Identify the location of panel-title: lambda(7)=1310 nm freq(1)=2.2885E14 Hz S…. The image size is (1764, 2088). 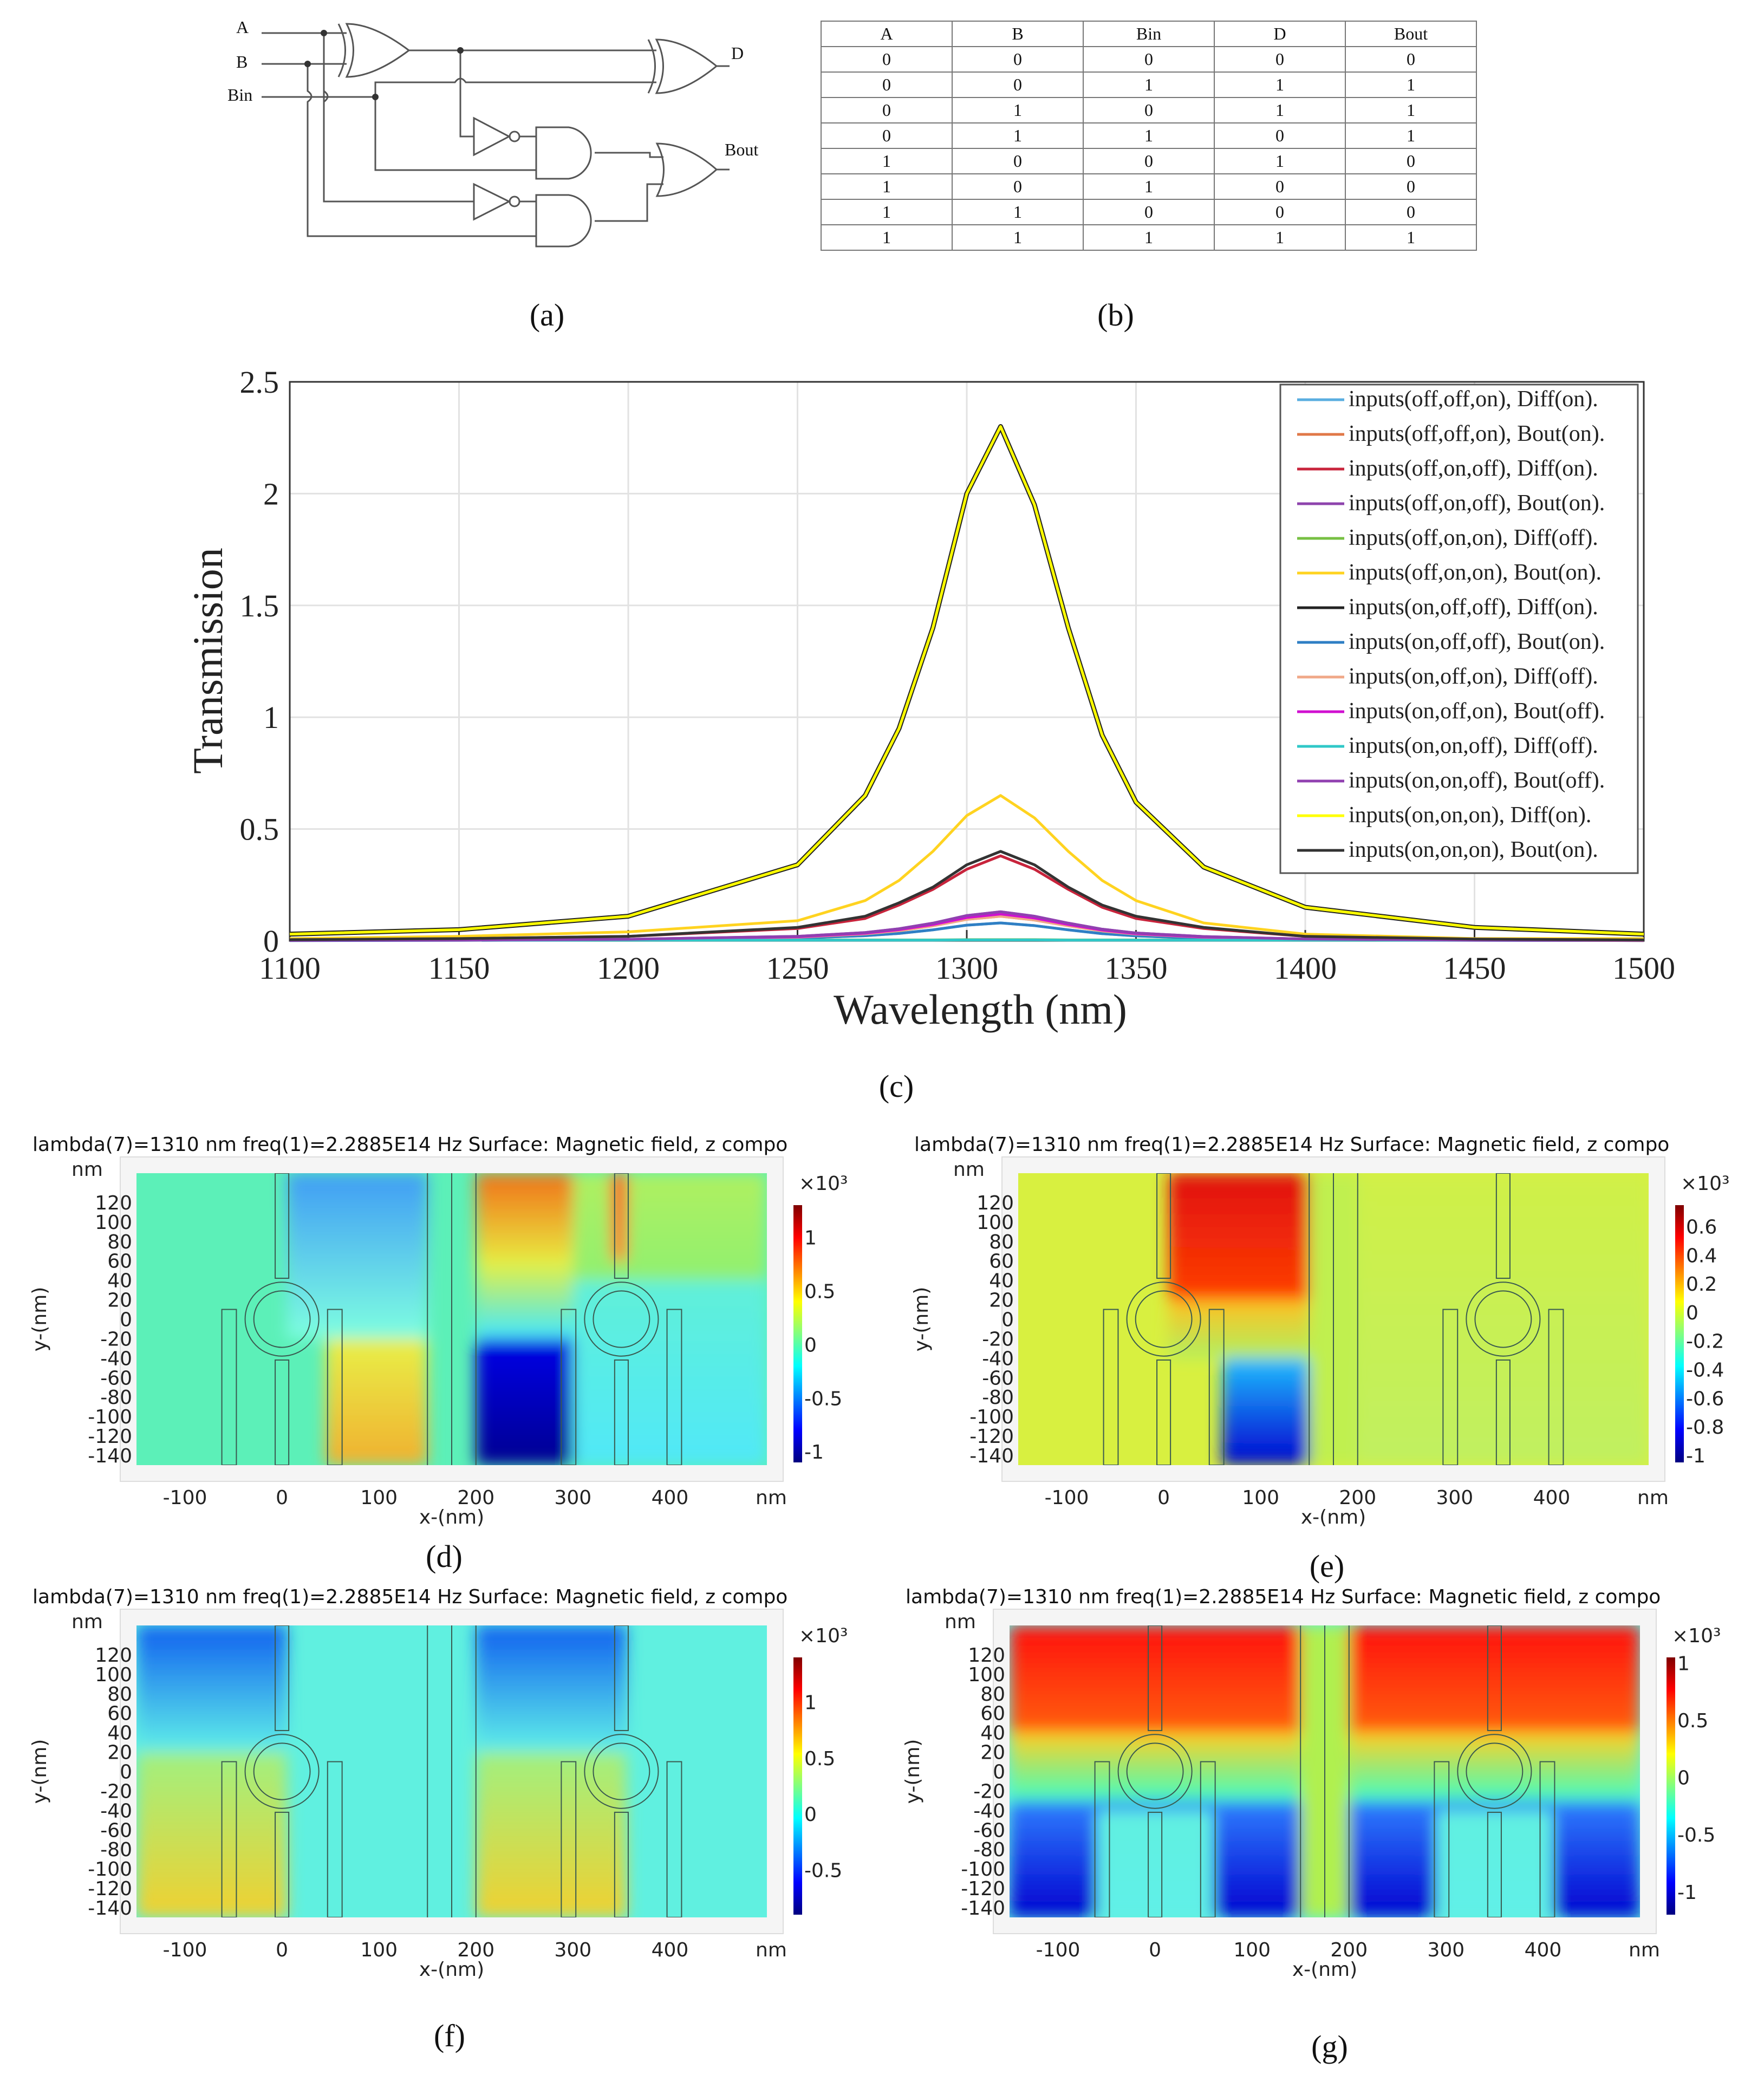
(410, 1597).